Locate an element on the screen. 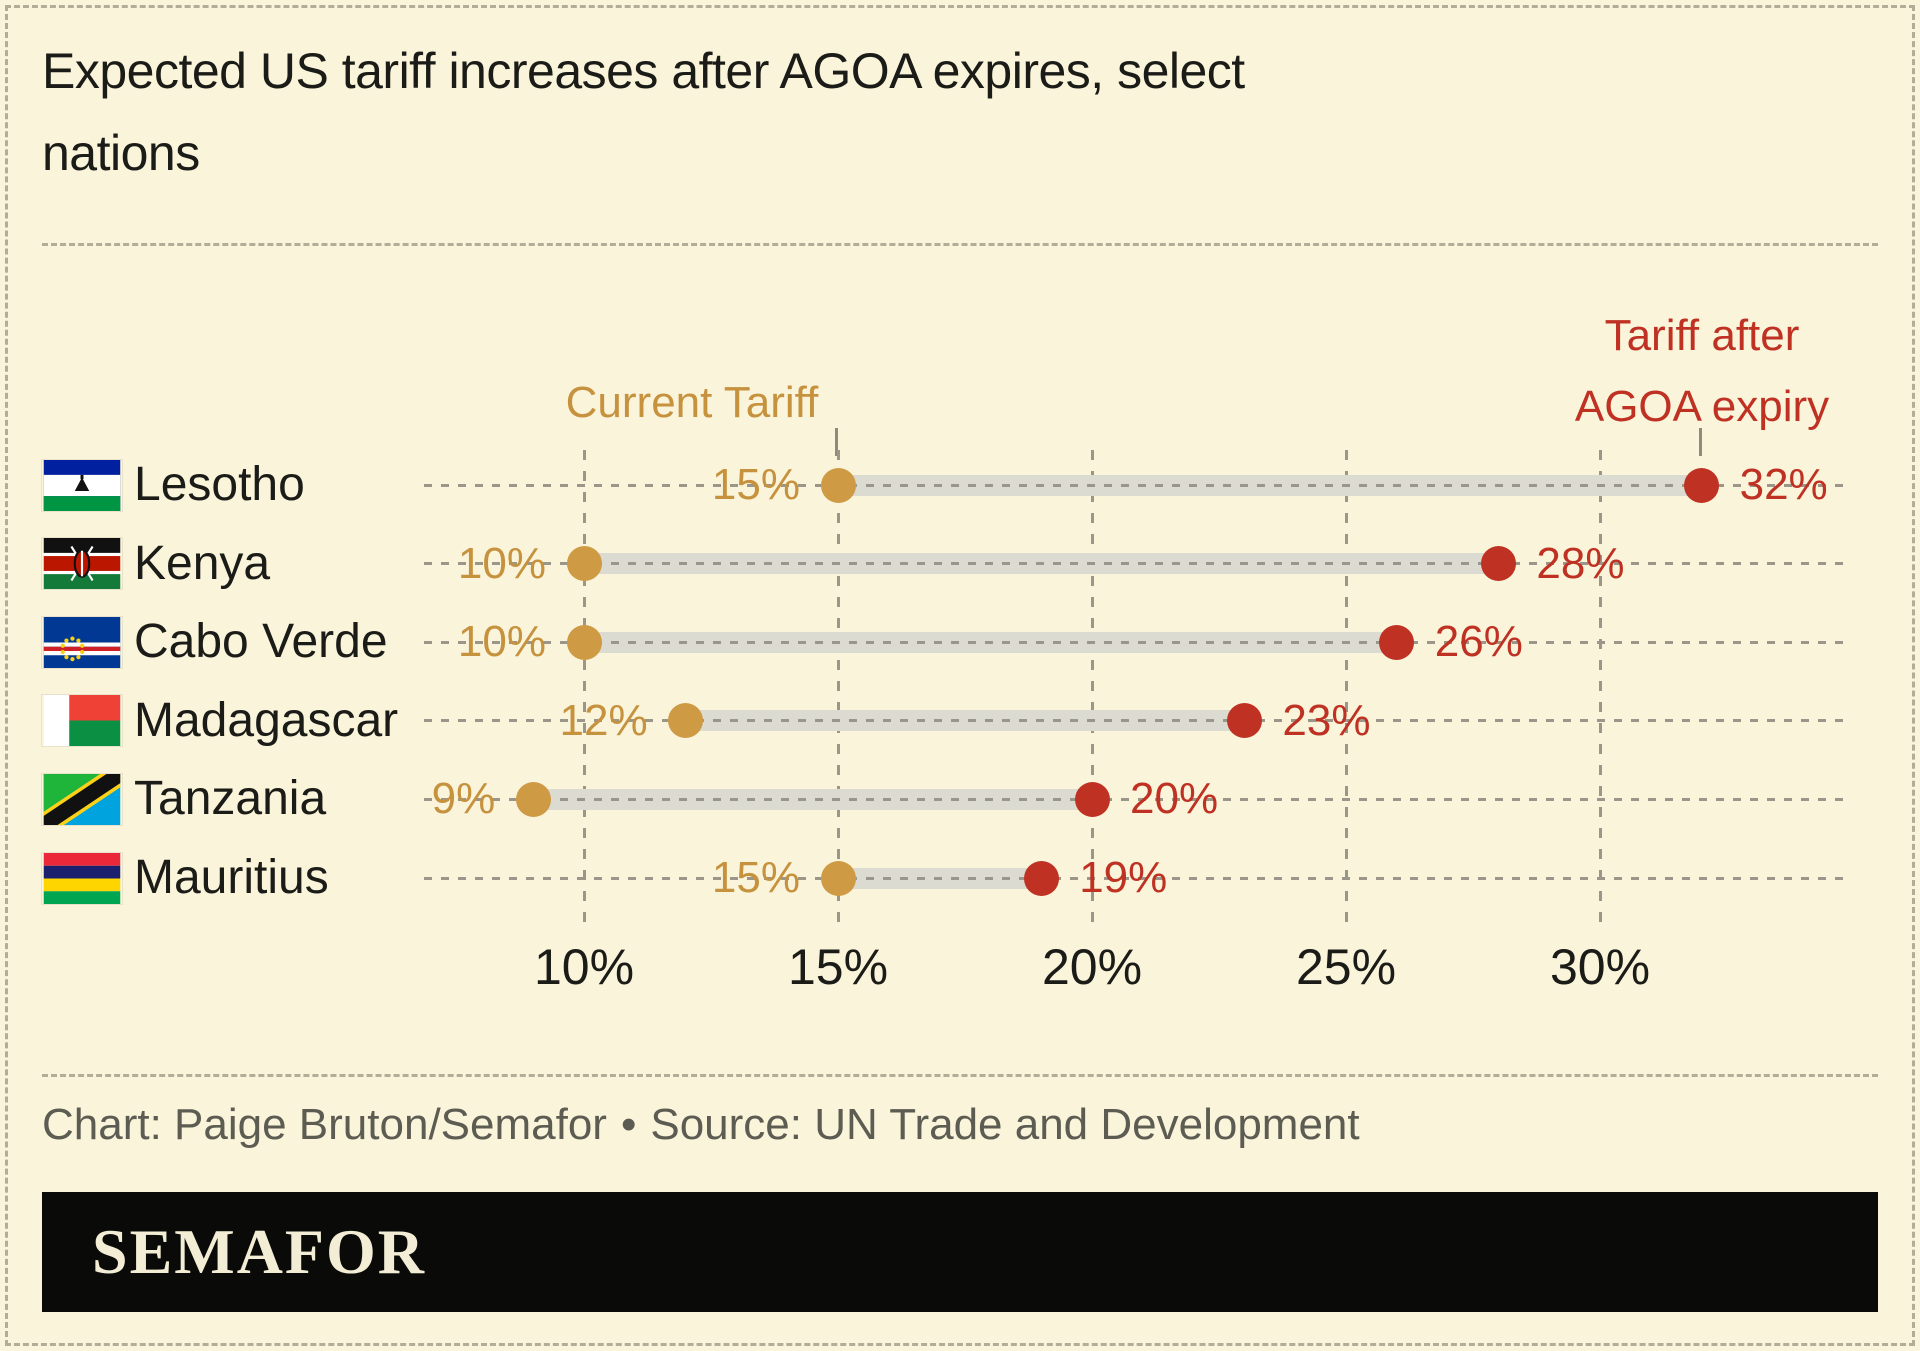 The width and height of the screenshot is (1920, 1351). x-axis-tick-label: 15% is located at coordinates (838, 967).